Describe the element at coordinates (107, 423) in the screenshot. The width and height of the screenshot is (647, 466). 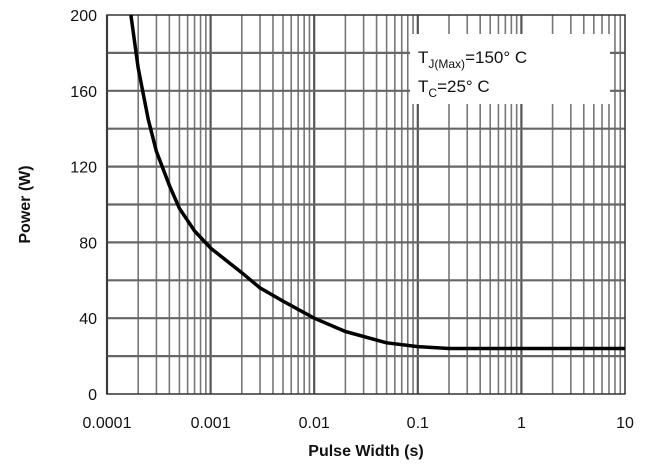
I see `x-tick-label: 0.0001` at that location.